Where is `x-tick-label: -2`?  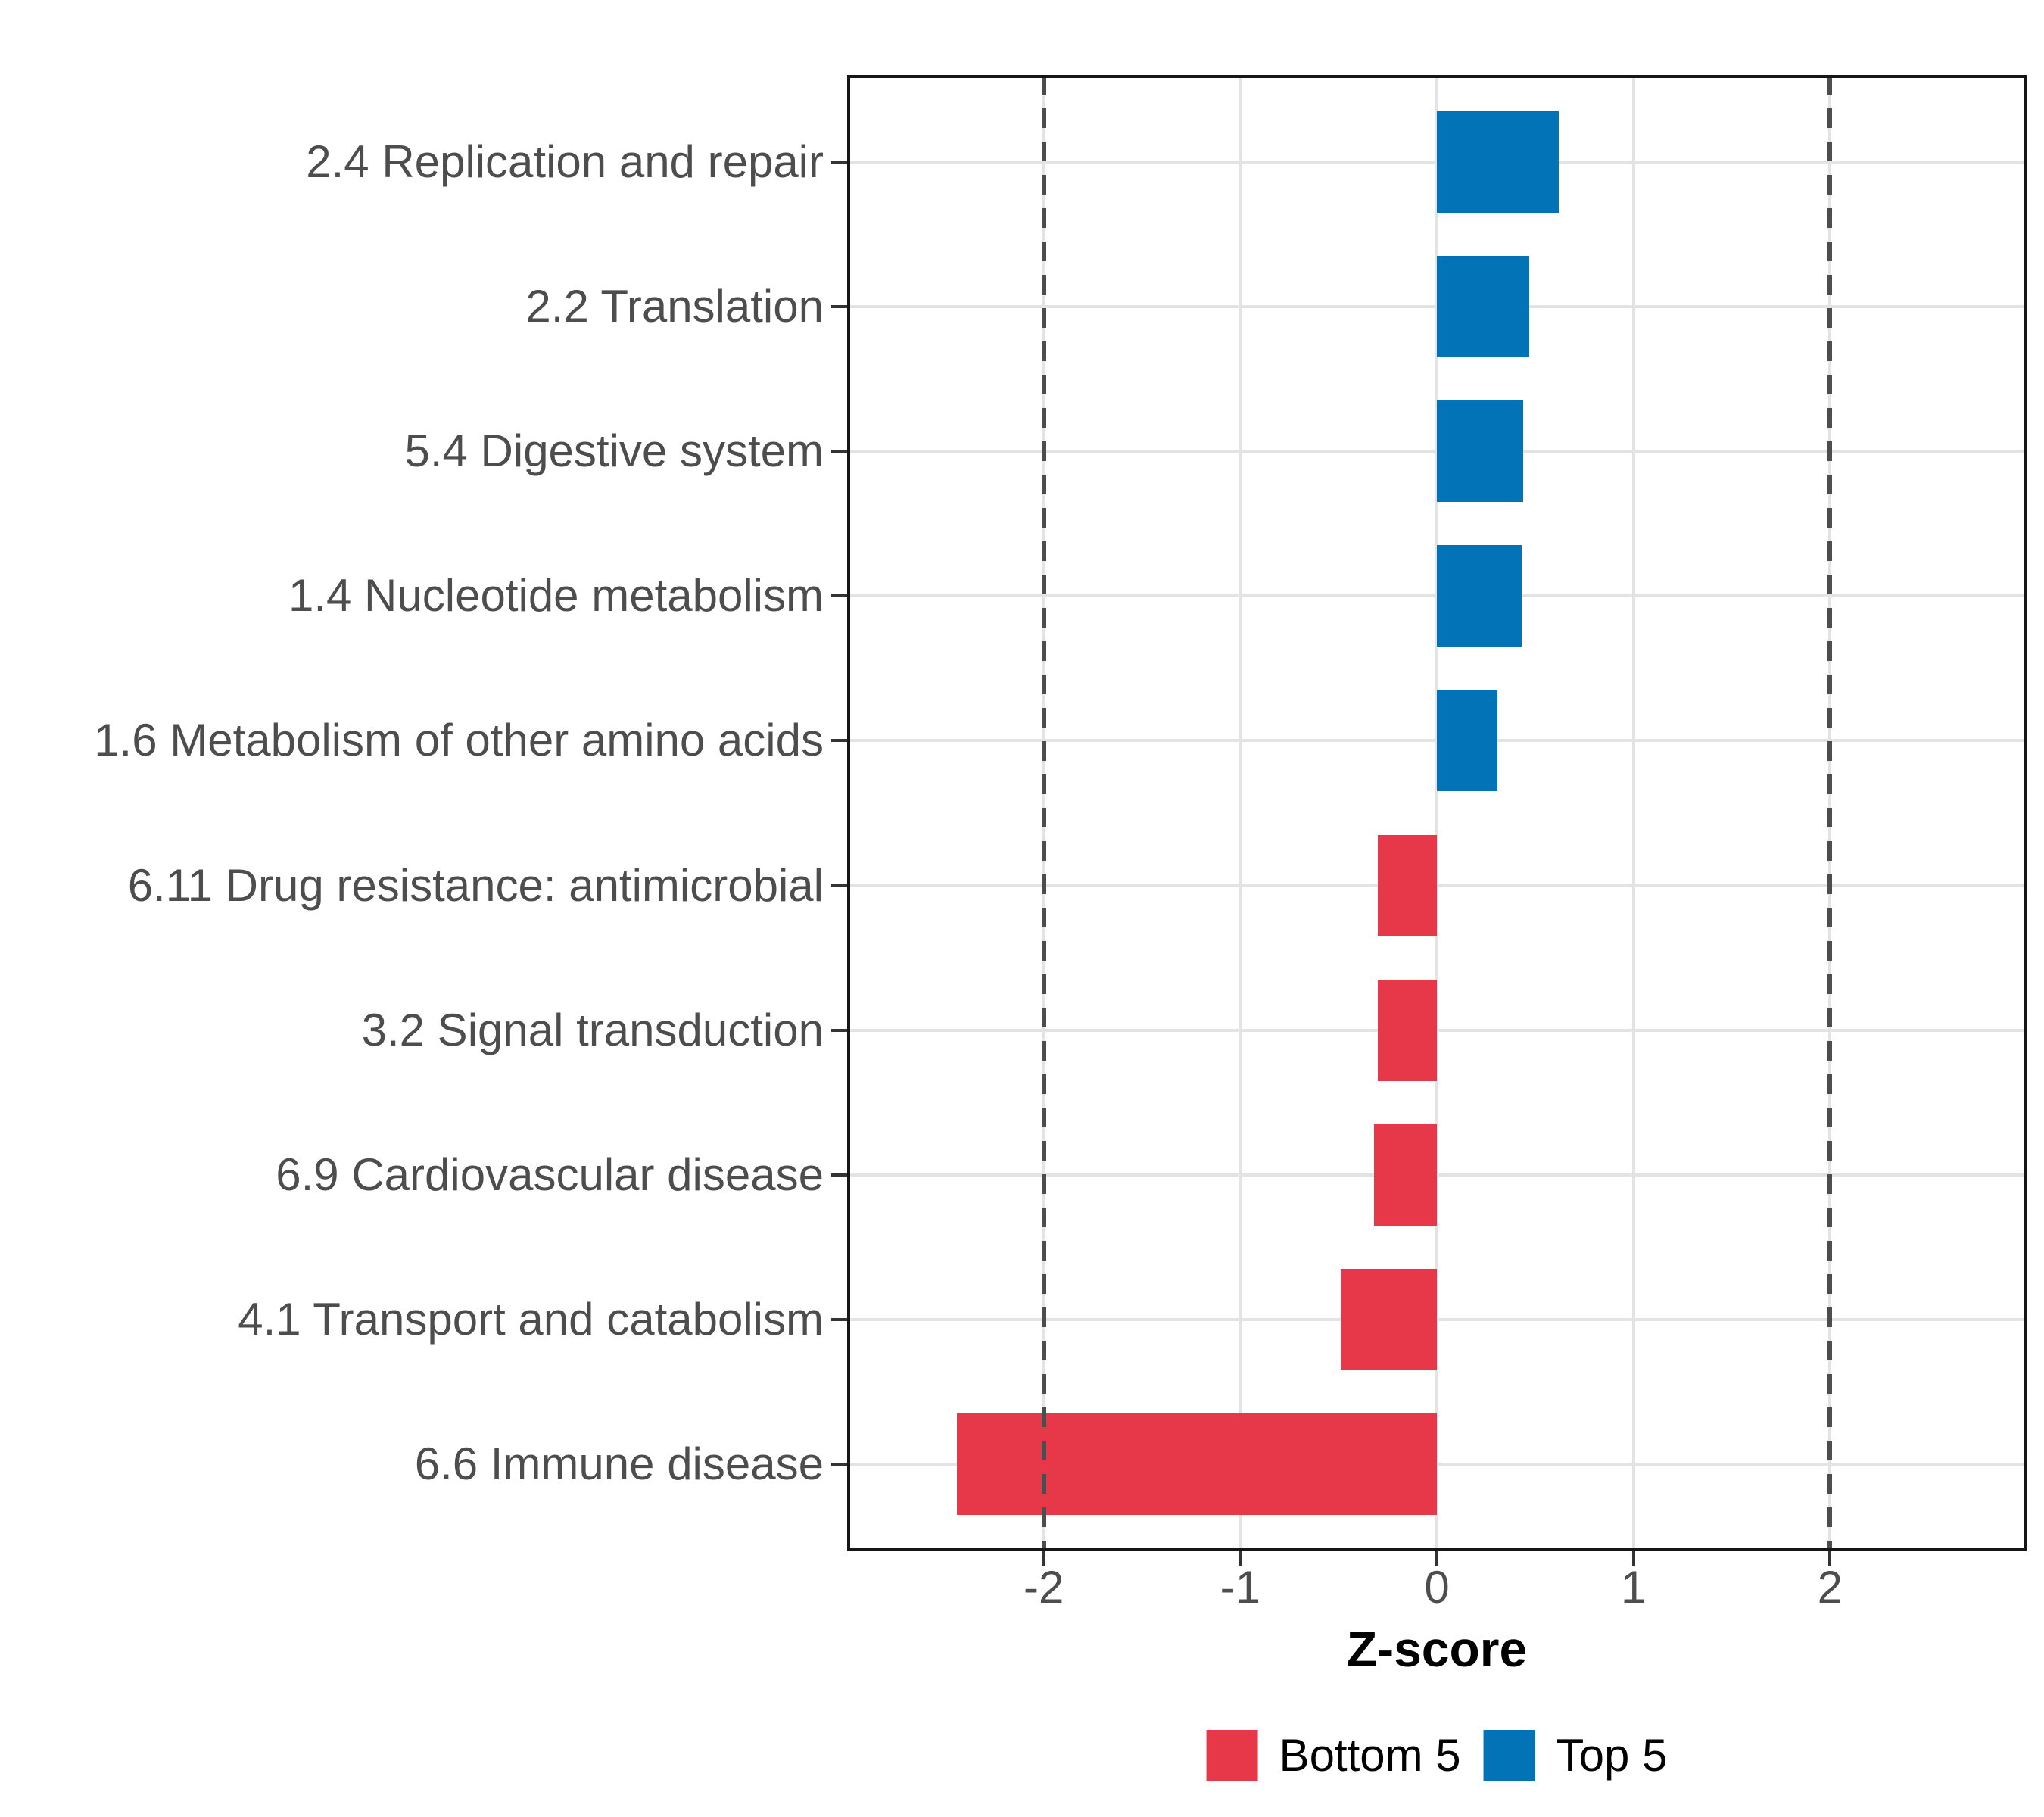 x-tick-label: -2 is located at coordinates (1043, 1587).